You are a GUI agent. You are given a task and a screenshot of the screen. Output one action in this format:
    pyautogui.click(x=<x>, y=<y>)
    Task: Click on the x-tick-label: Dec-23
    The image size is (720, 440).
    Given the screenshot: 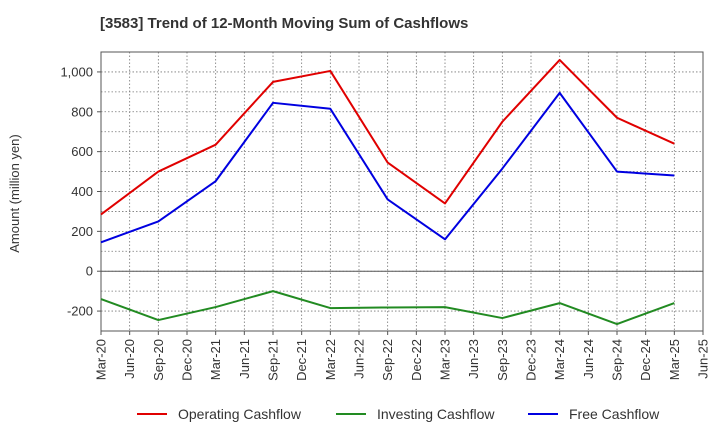 What is the action you would take?
    pyautogui.click(x=531, y=360)
    